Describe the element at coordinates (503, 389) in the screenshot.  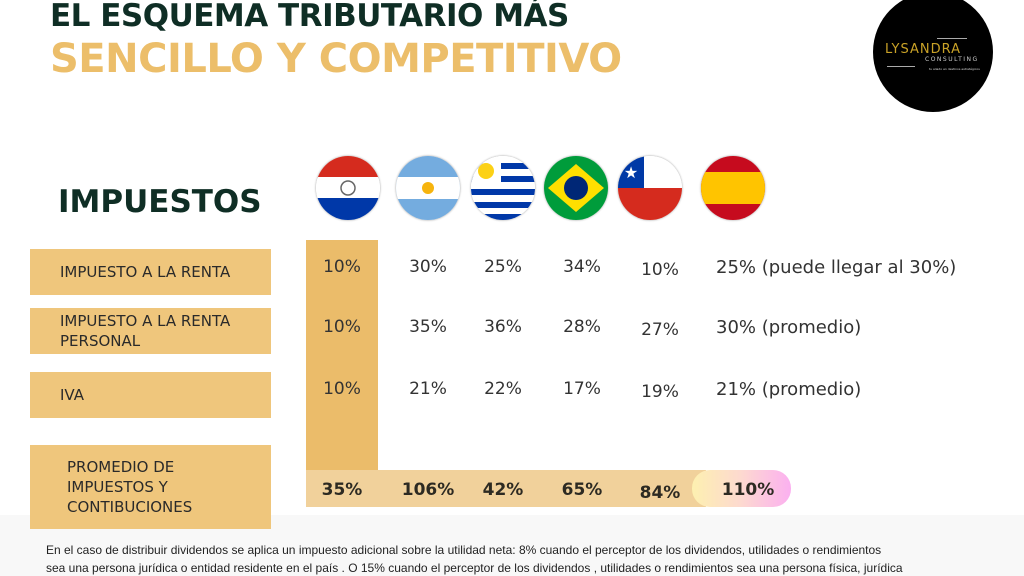
I see `cell-uruguay: 22%` at that location.